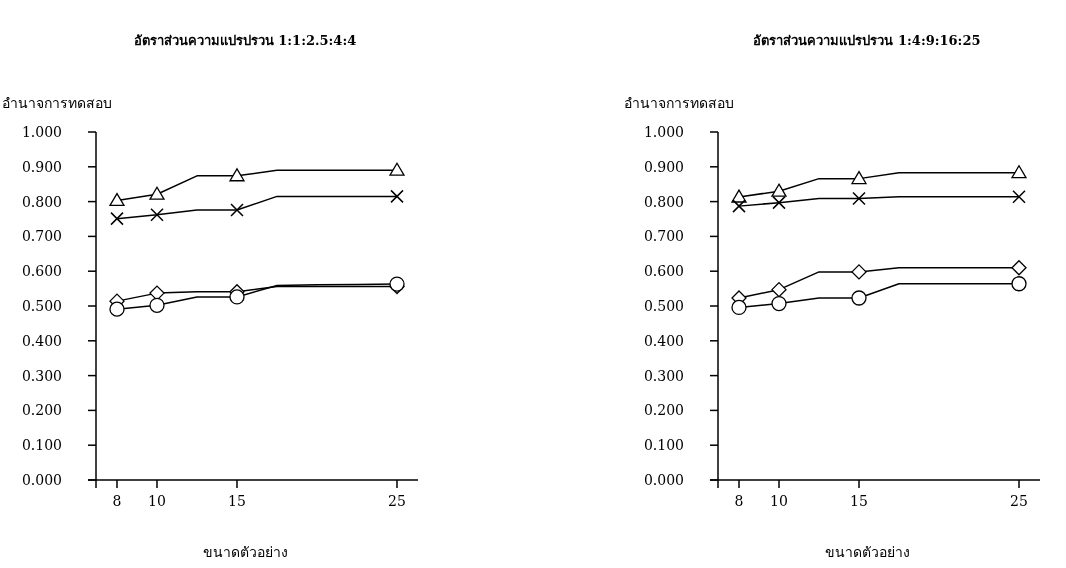 The width and height of the screenshot is (1066, 568). What do you see at coordinates (245, 40) in the screenshot?
I see `chart-title: อัตราส่วนความแปรปรวน 1:1:2.5:4:4` at bounding box center [245, 40].